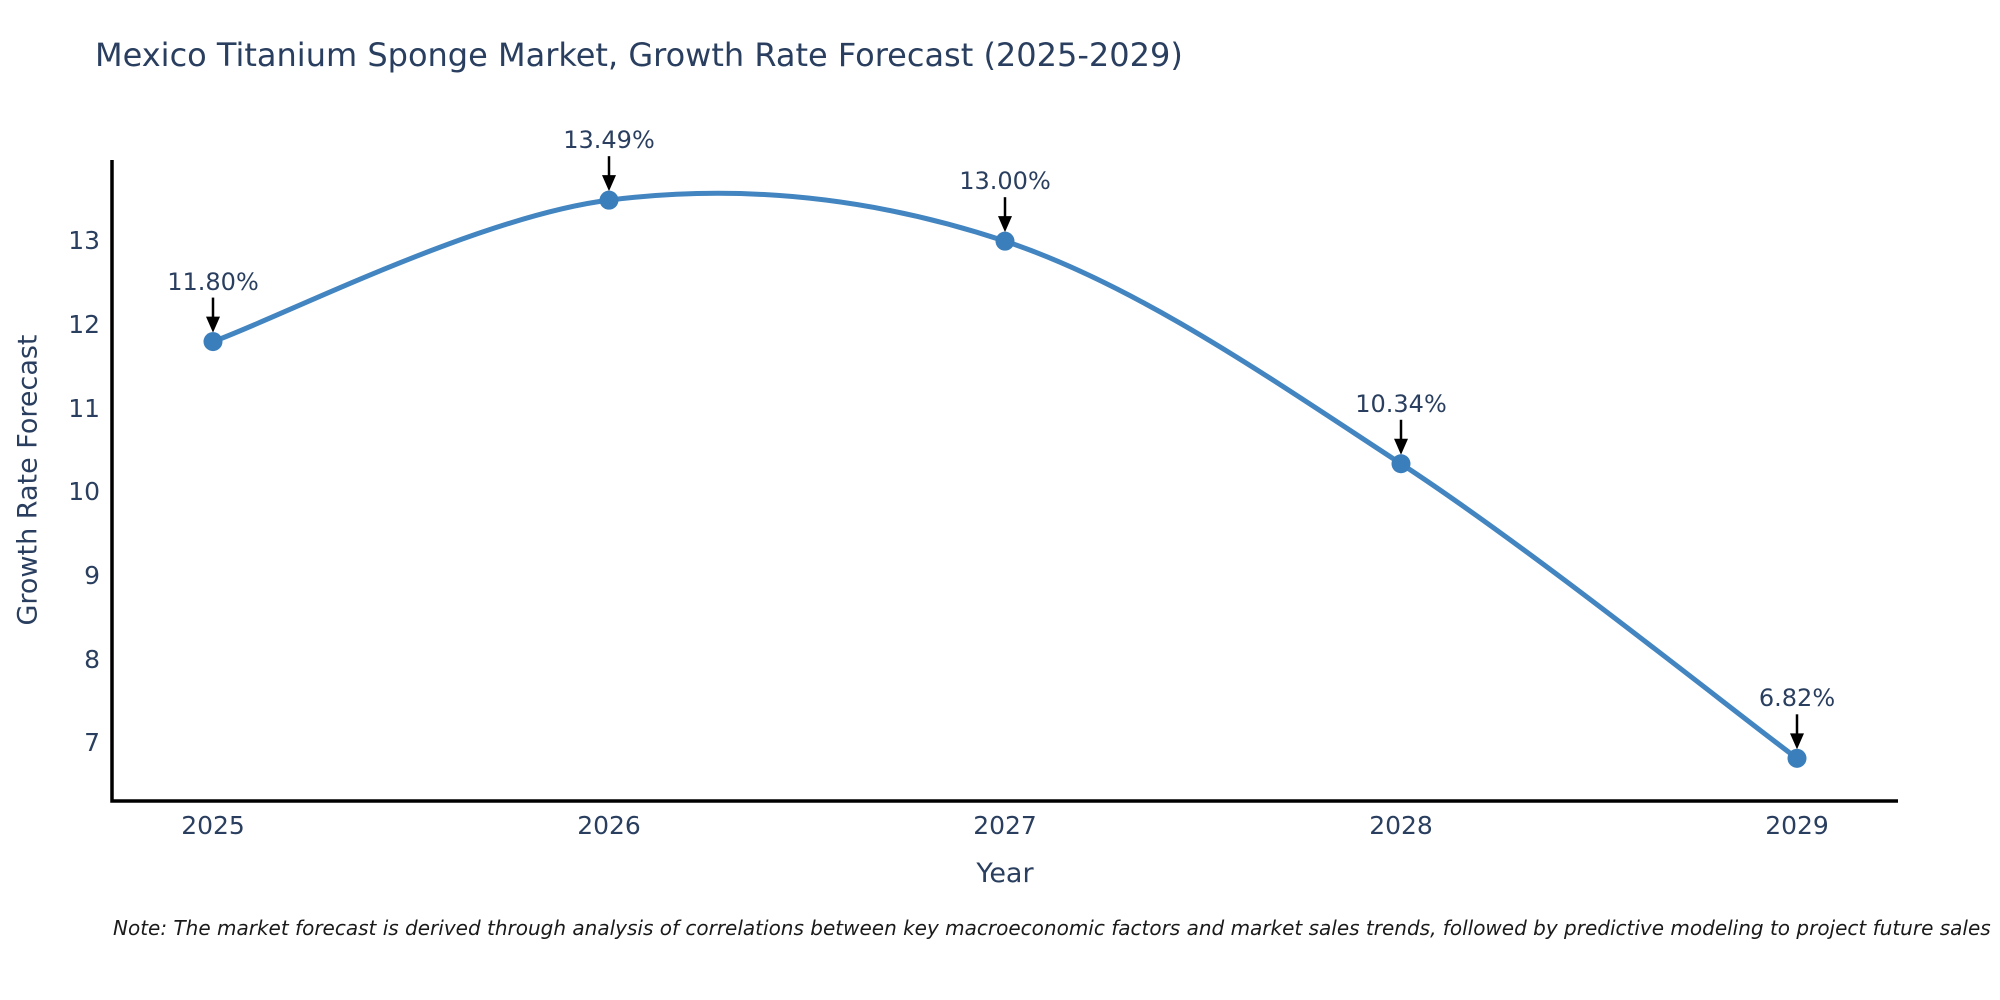 The height and width of the screenshot is (1000, 2000). Describe the element at coordinates (1401, 403) in the screenshot. I see `point-value-label: 10.34%` at that location.